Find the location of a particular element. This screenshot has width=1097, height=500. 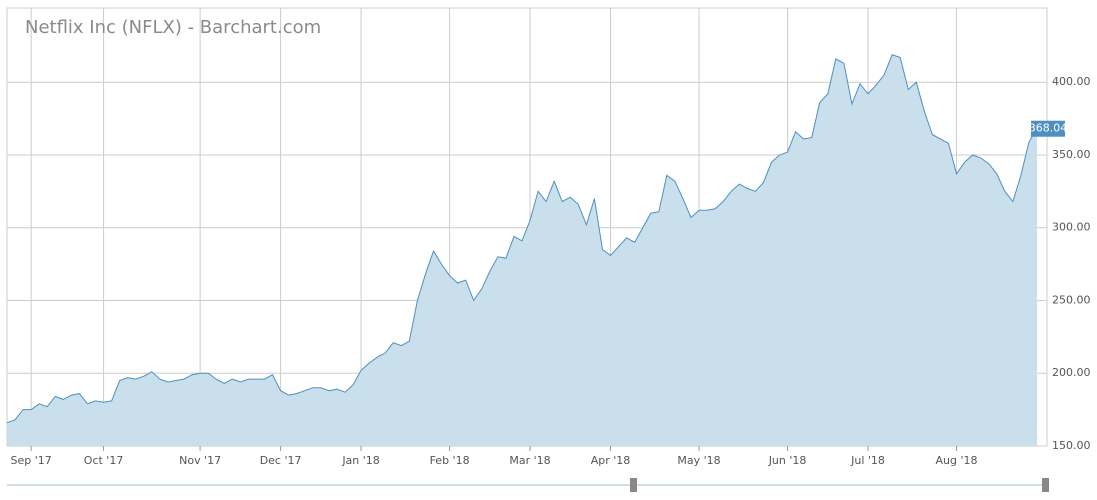

x-tick-label: Jun '18 is located at coordinates (787, 460).